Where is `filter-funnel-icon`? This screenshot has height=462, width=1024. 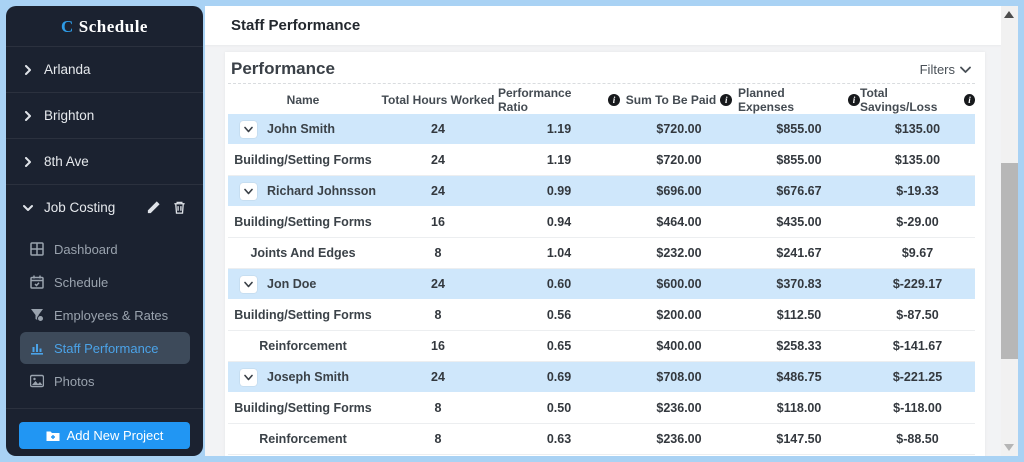 filter-funnel-icon is located at coordinates (37, 315).